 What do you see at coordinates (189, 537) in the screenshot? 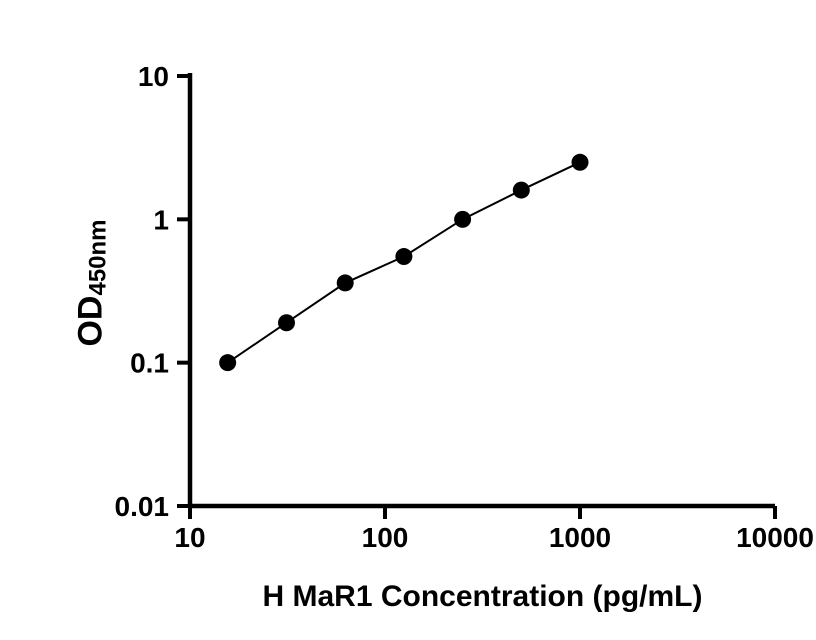
I see `x-axis-tick-label: 10` at bounding box center [189, 537].